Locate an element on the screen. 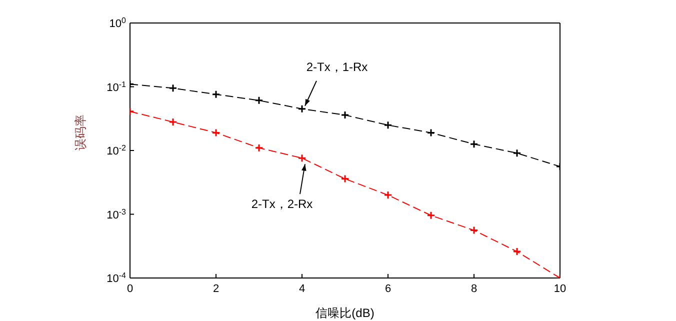 This screenshot has width=676, height=321. y-axis-title: 误码率 is located at coordinates (80, 132).